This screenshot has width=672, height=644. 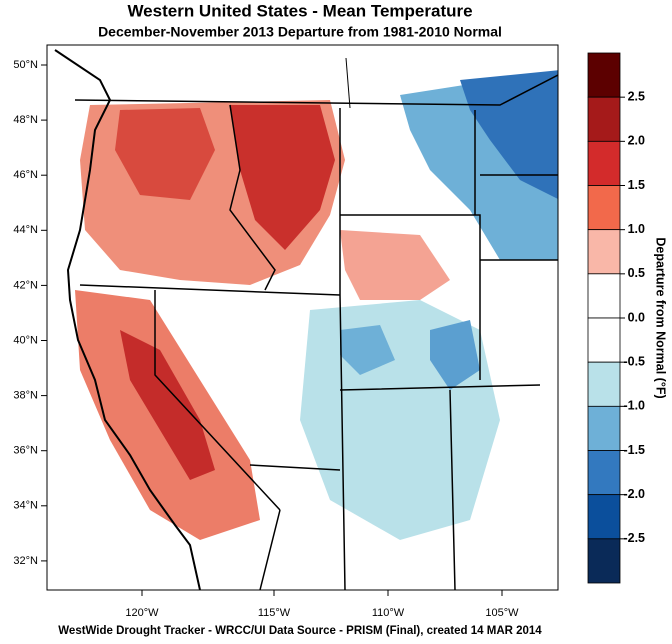 What do you see at coordinates (634, 538) in the screenshot?
I see `colorbar-label: -2.5` at bounding box center [634, 538].